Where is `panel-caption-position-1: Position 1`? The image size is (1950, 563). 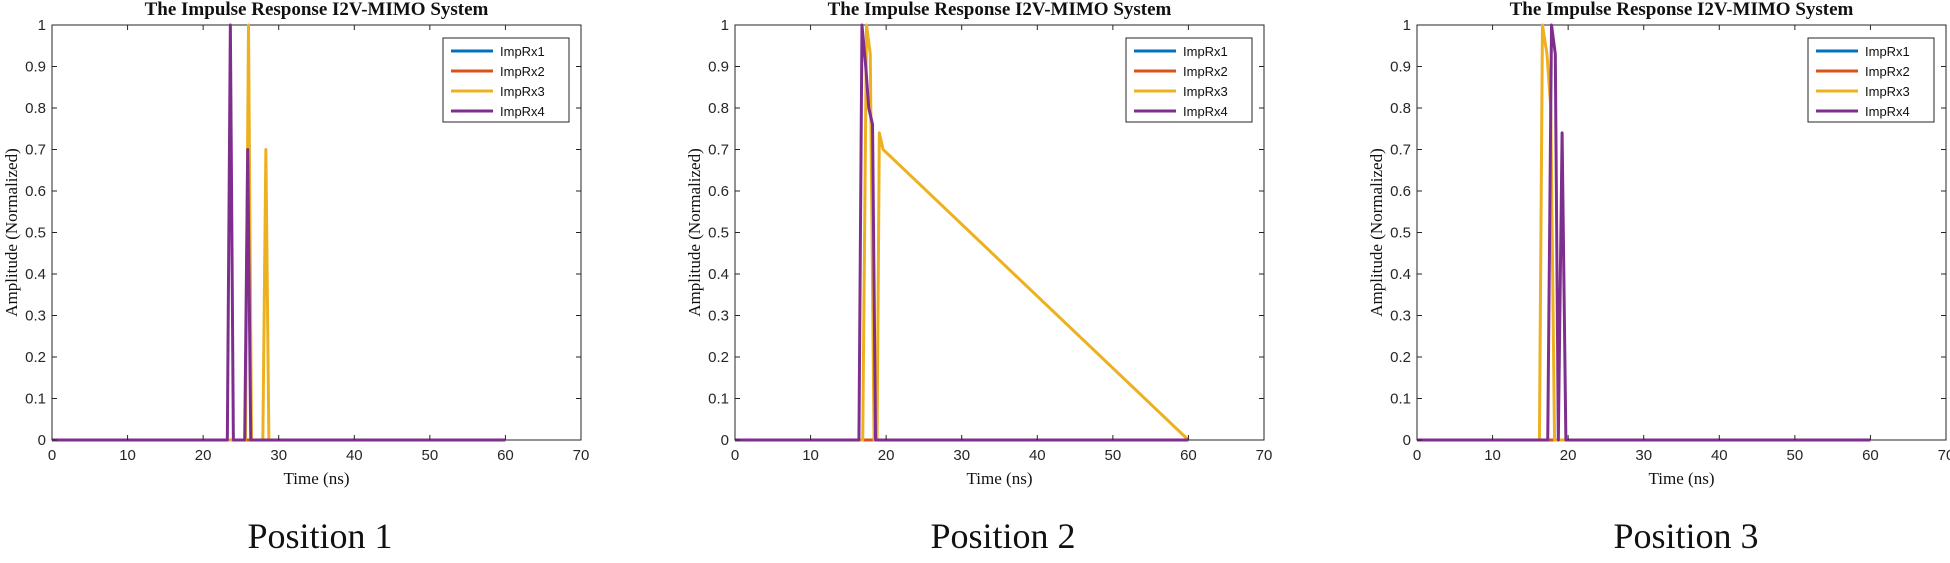
panel-caption-position-1: Position 1 is located at coordinates (320, 536).